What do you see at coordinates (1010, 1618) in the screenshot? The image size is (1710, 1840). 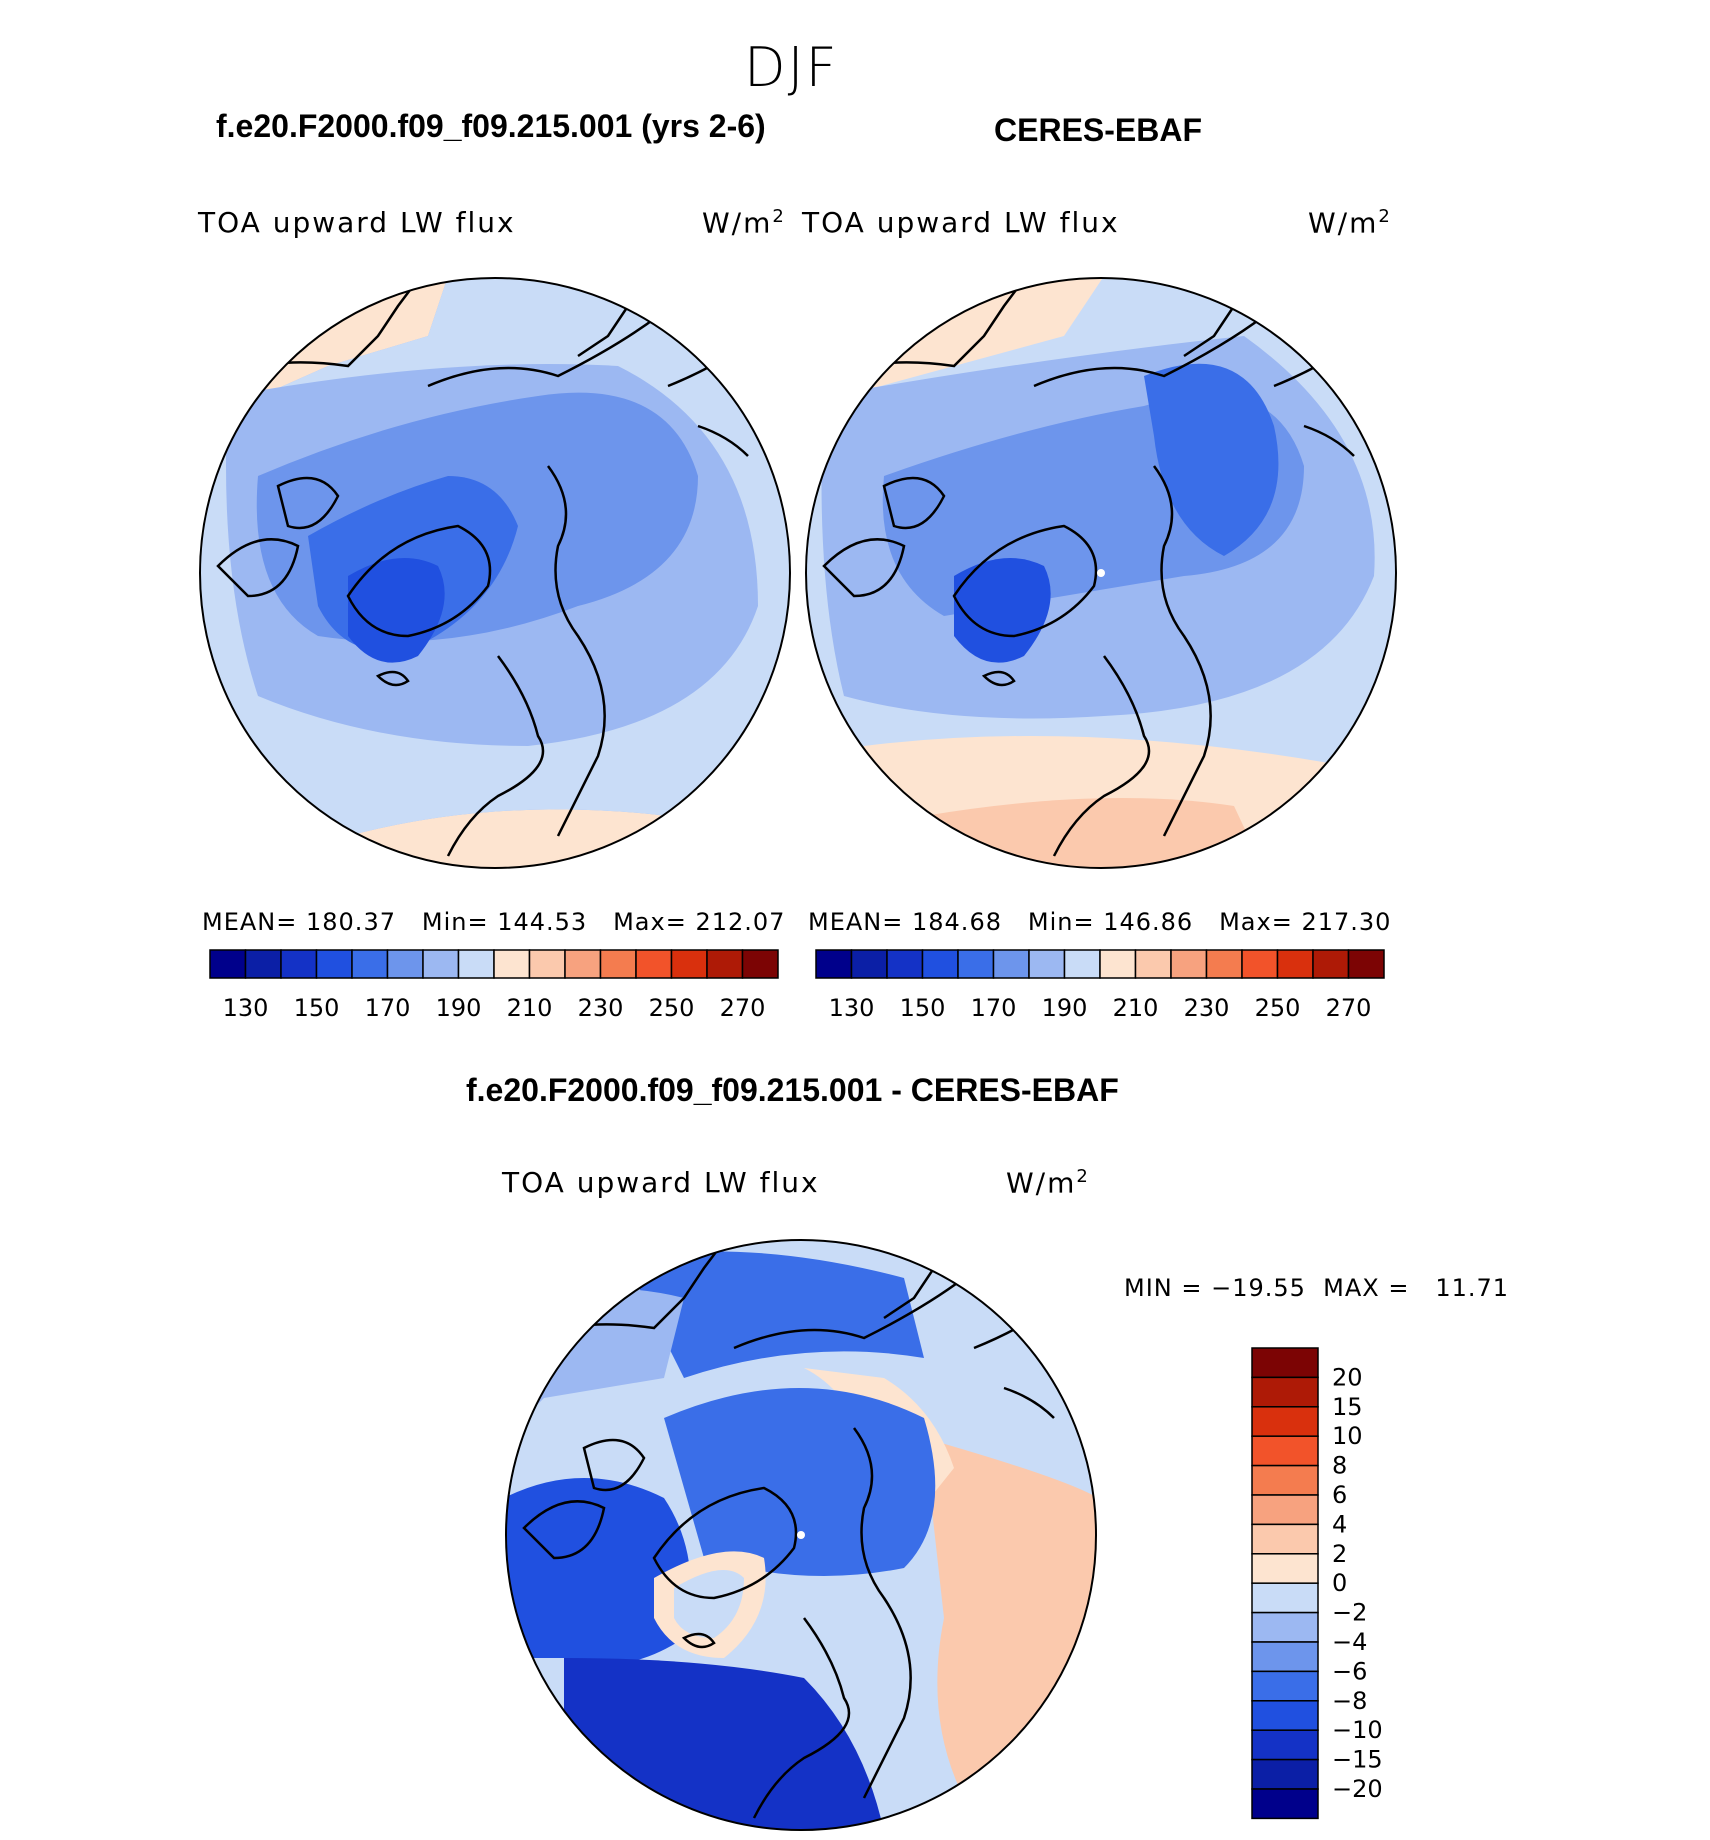 I see `diff-field-warm-e` at bounding box center [1010, 1618].